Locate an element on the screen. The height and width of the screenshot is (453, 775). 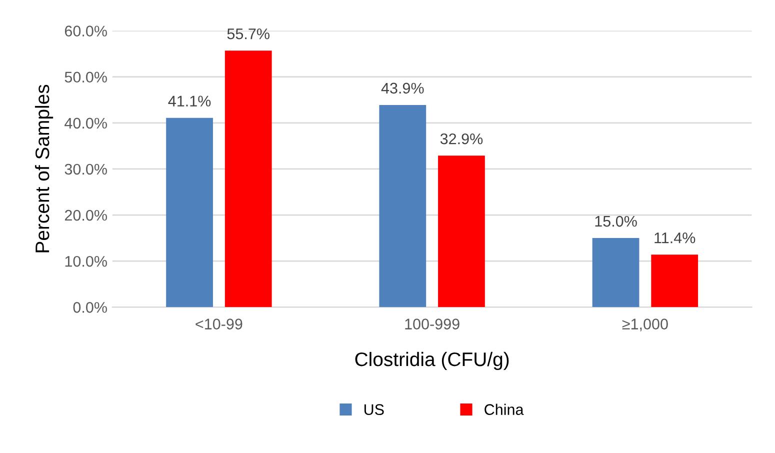
data-label: 32.9% is located at coordinates (461, 138).